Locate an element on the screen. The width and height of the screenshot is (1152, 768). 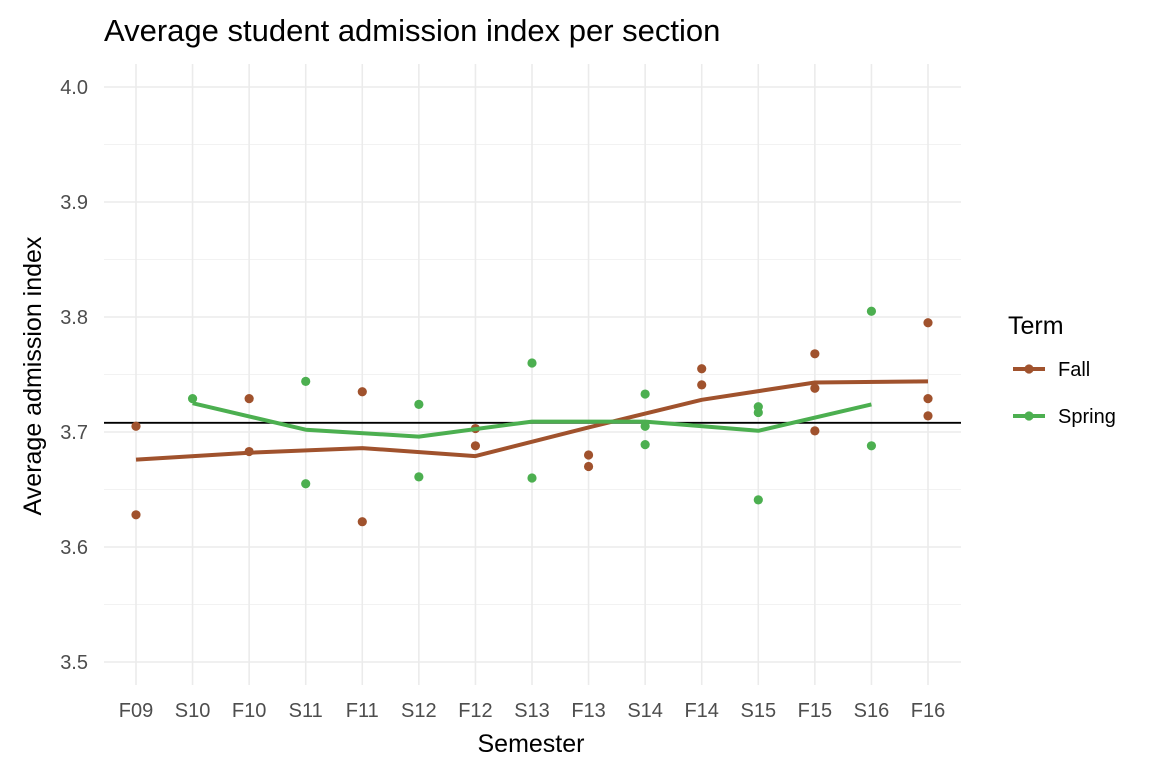
legend-items: Fall Spring is located at coordinates (1064, 393).